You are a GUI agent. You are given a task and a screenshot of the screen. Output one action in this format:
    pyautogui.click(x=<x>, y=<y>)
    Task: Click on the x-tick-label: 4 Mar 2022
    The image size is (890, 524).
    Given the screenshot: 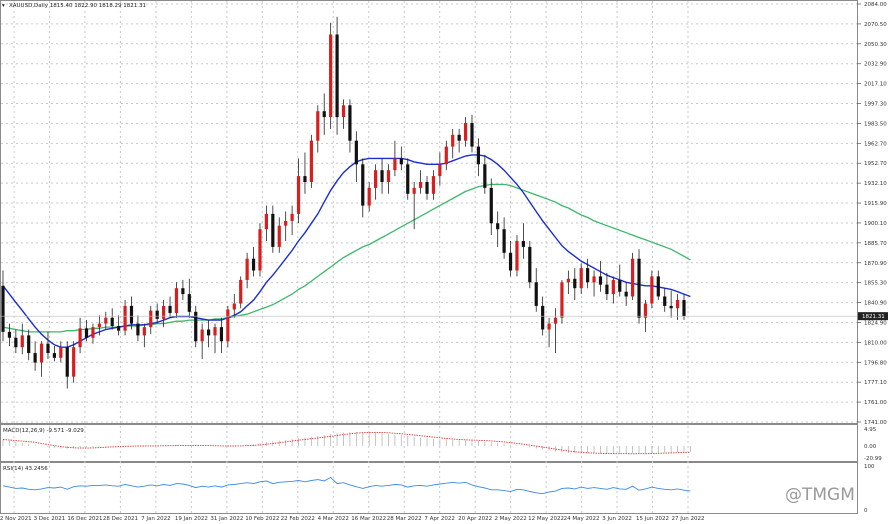 What is the action you would take?
    pyautogui.click(x=333, y=519)
    